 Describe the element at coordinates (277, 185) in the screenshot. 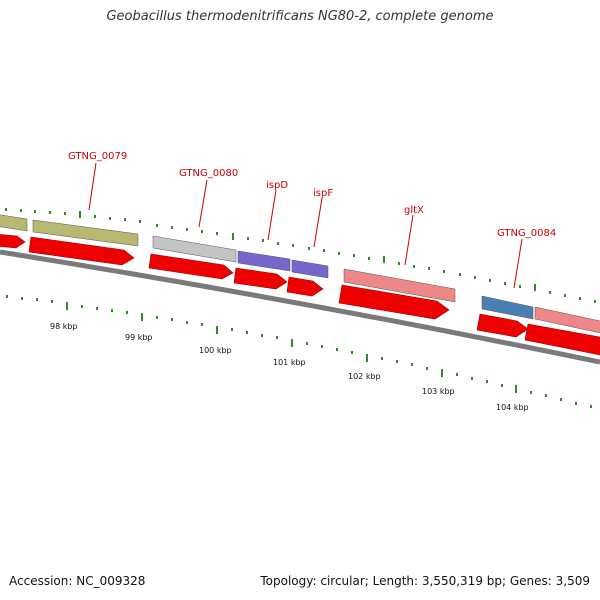

I see `gene-label-ispd: ispD` at that location.